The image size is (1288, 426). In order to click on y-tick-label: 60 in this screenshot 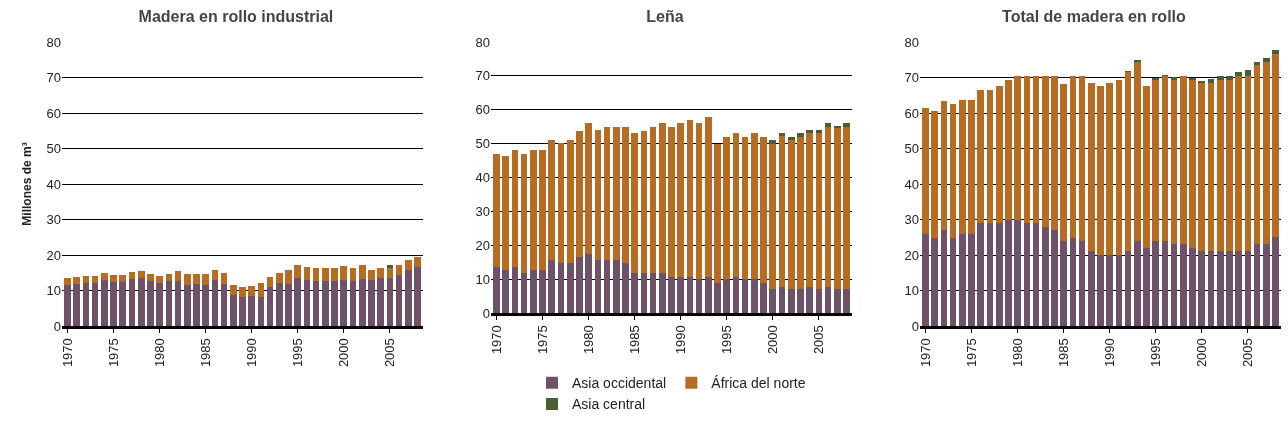, I will do `click(482, 110)`.